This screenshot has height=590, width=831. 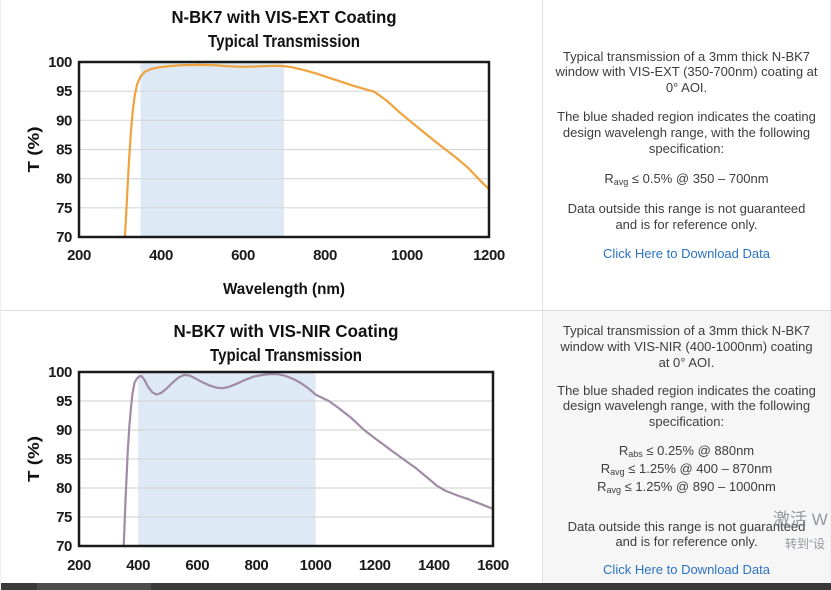 What do you see at coordinates (416, 586) in the screenshot?
I see `taskbar` at bounding box center [416, 586].